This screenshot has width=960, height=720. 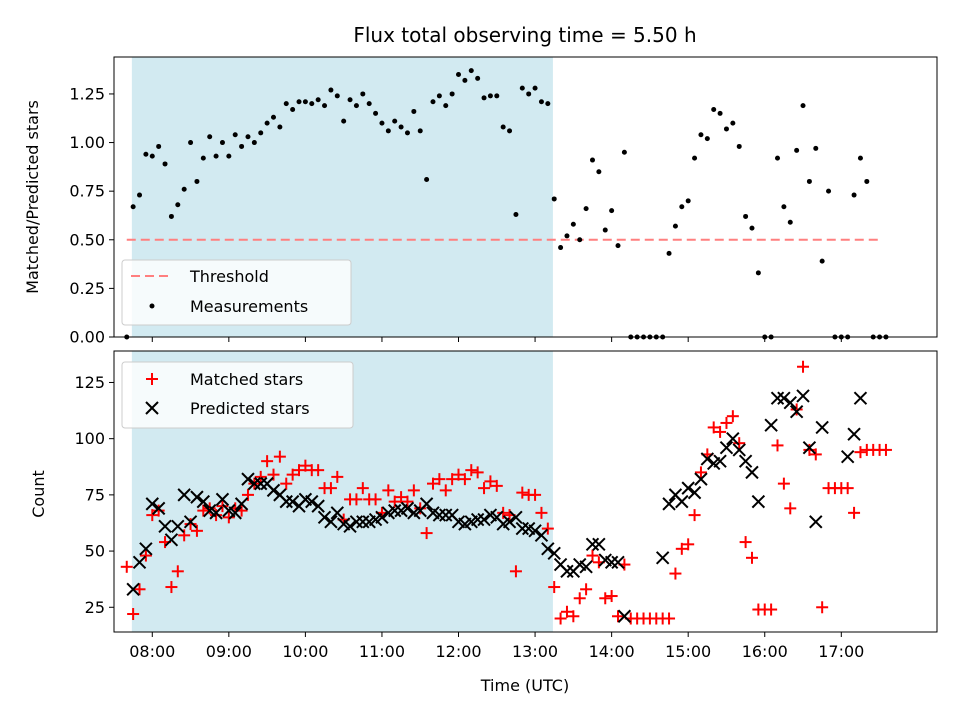 I want to click on x-tick-label: 17:00, so click(x=841, y=651).